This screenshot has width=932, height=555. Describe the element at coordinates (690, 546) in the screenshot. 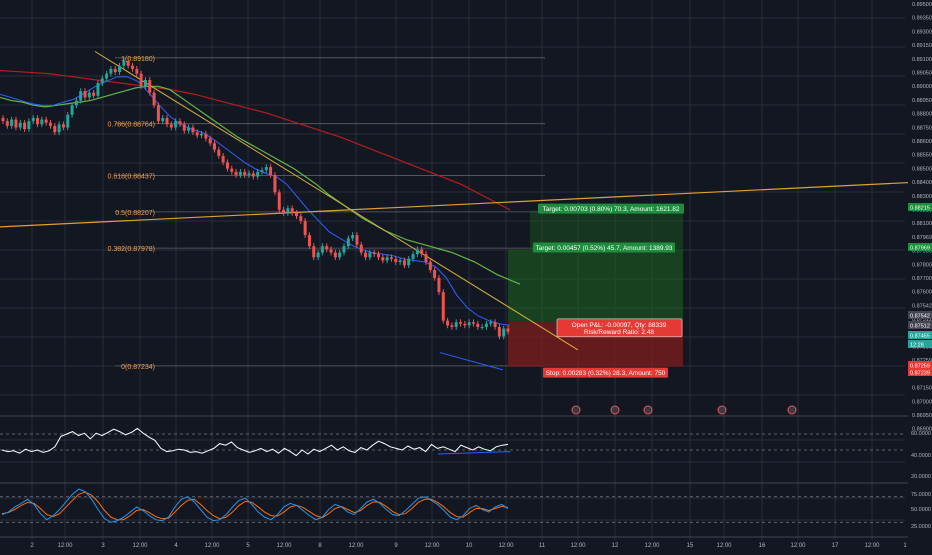

I see `time-tick-label: 15` at that location.